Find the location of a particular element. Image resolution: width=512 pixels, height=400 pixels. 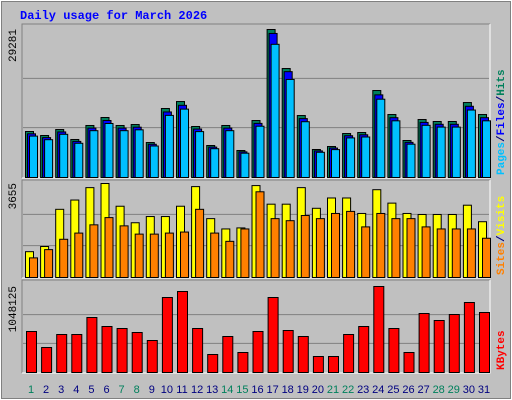

x-tick-label: 16 is located at coordinates (257, 390).